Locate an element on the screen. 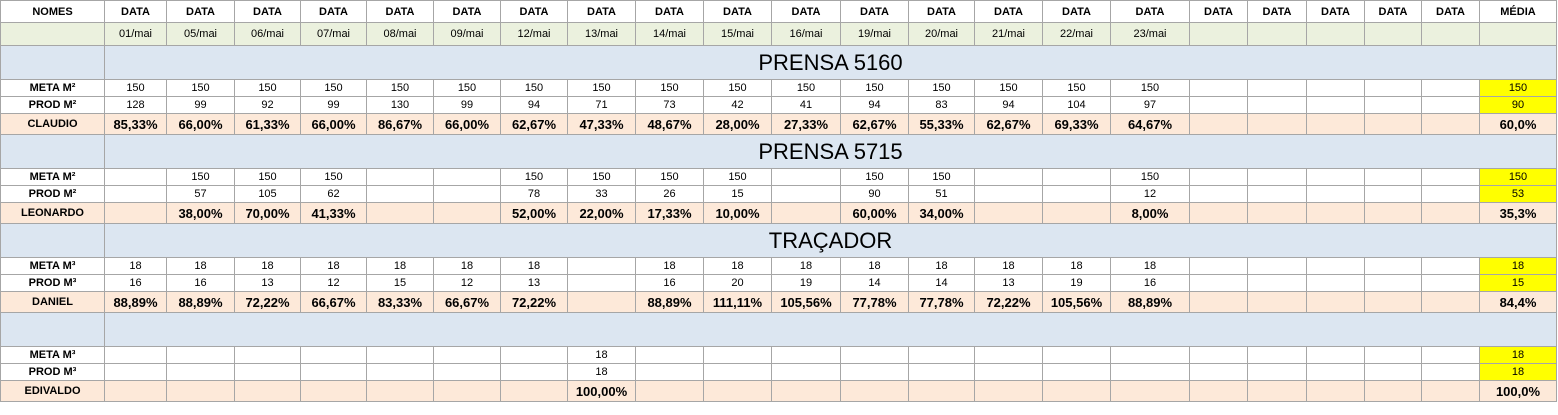 This screenshot has width=1558, height=415. prod-value-cell: 41 is located at coordinates (806, 105).